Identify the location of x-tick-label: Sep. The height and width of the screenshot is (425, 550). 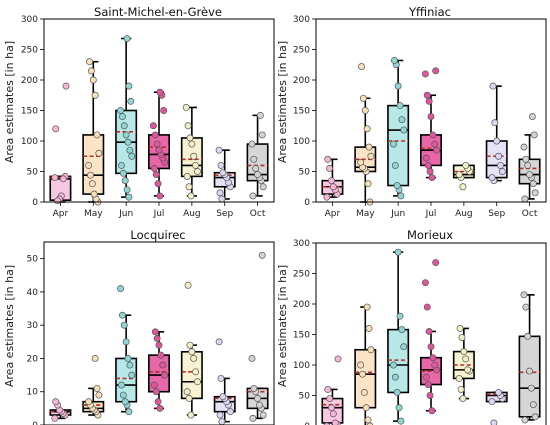
(496, 214).